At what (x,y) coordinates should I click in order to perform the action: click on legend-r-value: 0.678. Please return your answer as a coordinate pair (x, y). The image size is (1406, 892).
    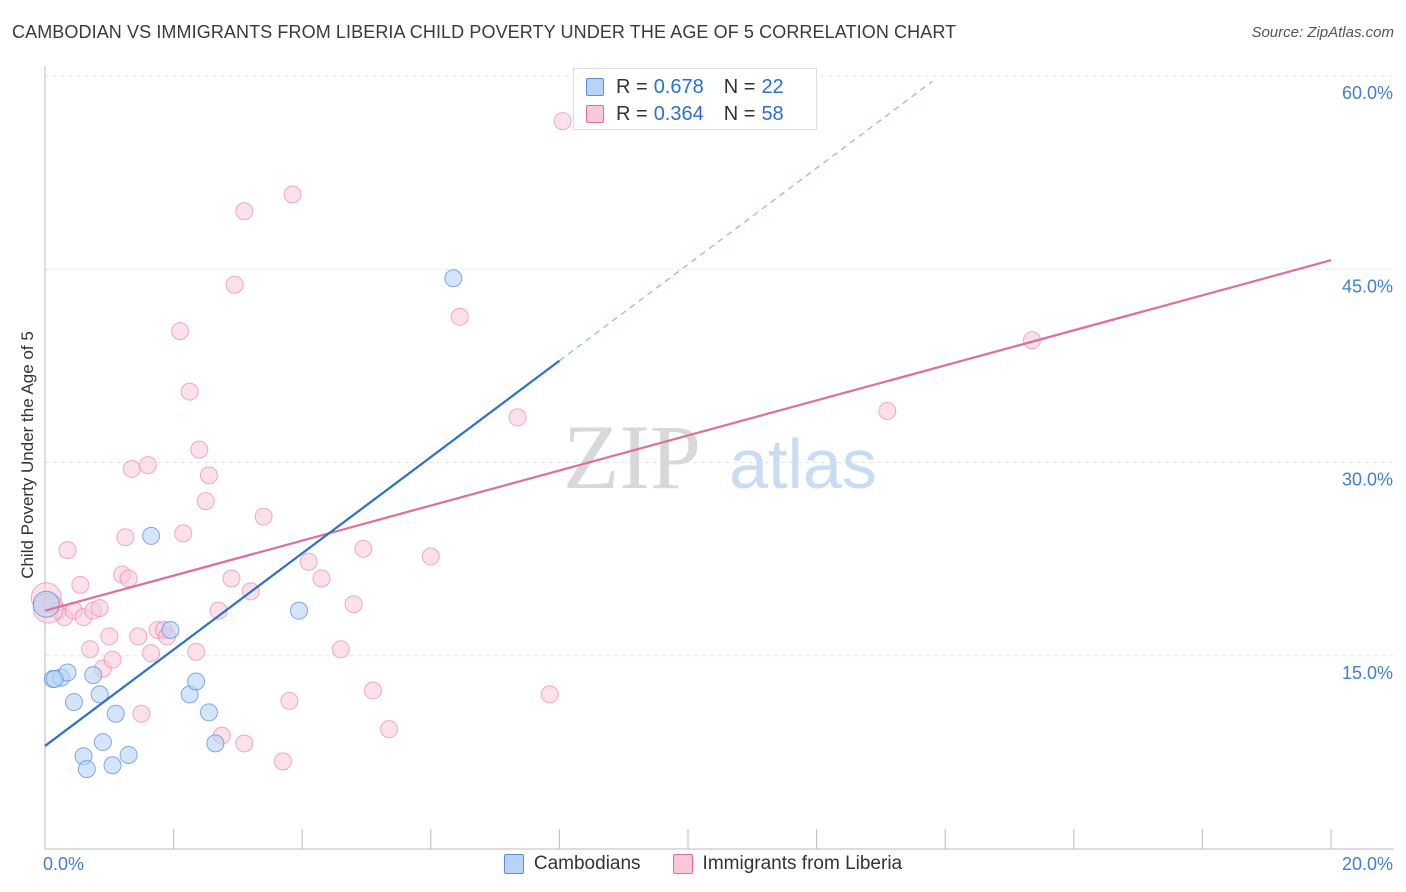
    Looking at the image, I should click on (678, 86).